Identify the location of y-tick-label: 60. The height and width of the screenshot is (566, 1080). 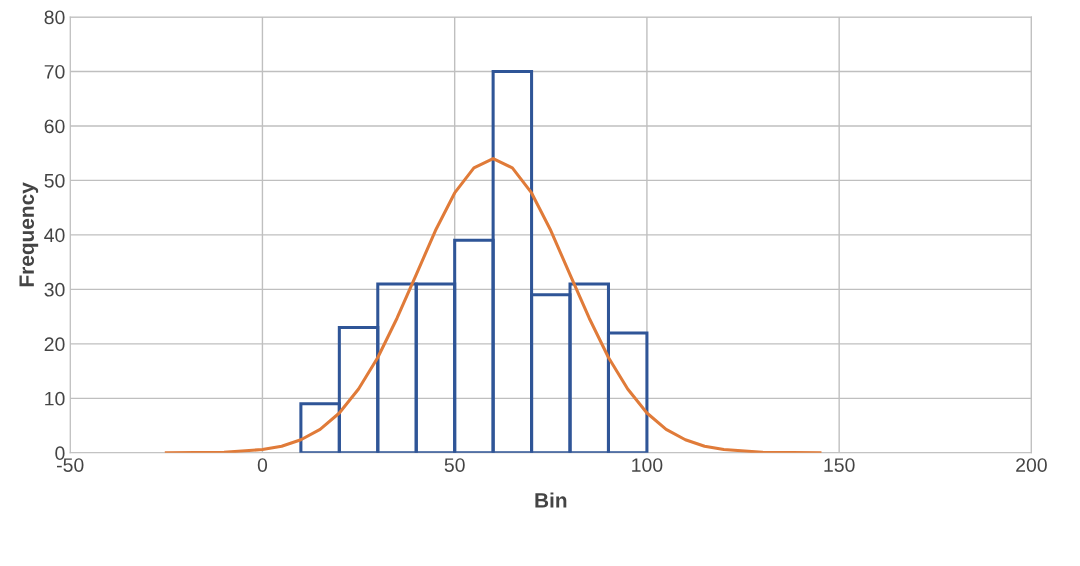
(54, 126).